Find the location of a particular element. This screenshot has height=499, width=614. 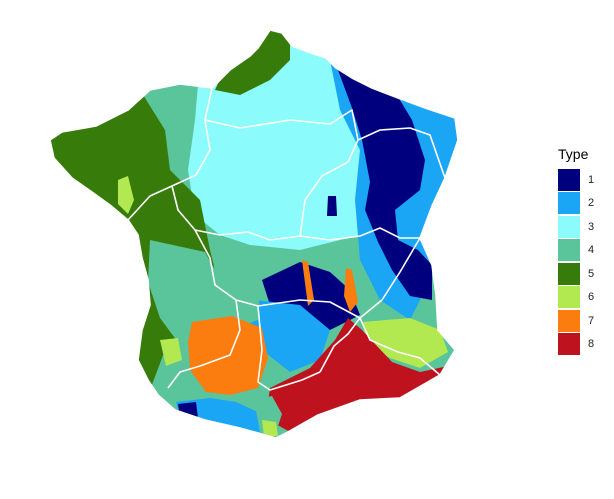

legend-label: 1 is located at coordinates (591, 179).